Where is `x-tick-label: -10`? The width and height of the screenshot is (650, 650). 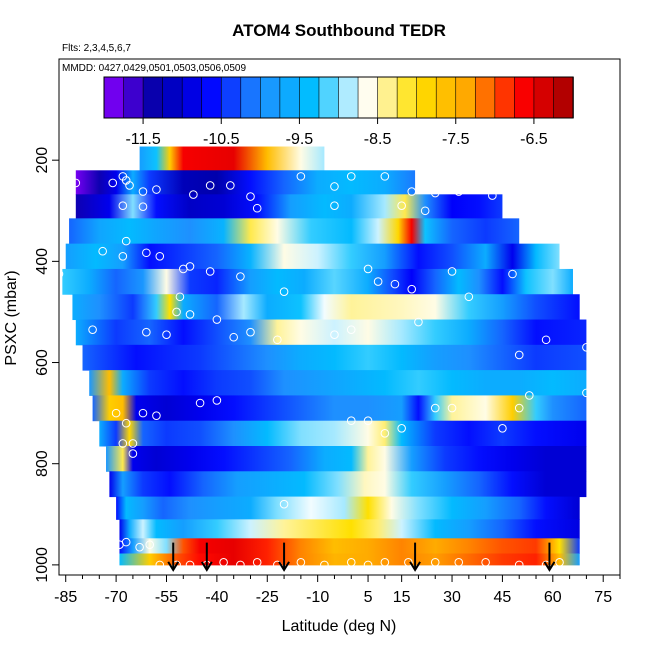 x-tick-label: -10 is located at coordinates (317, 597).